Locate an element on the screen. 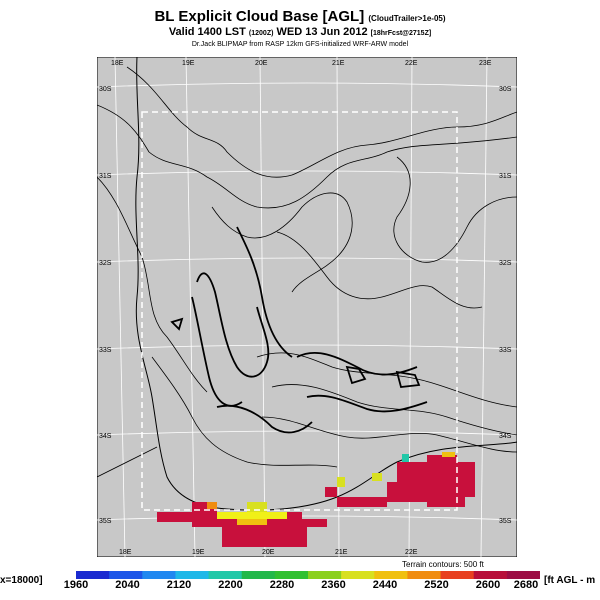 The image size is (600, 600). colorbar-tick: 2360 is located at coordinates (333, 585).